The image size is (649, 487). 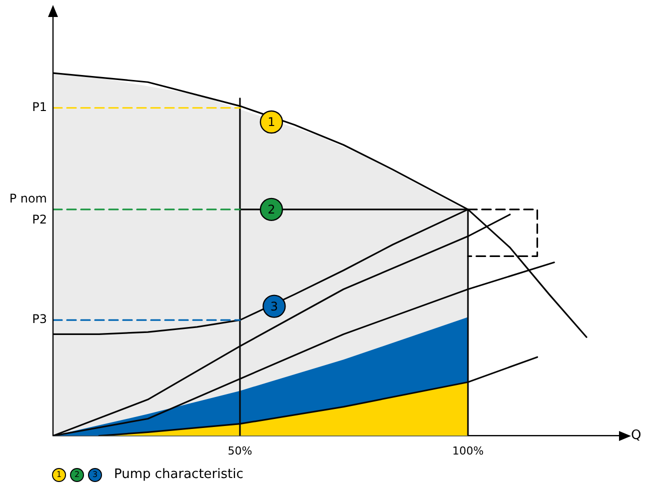 What do you see at coordinates (95, 475) in the screenshot?
I see `numbered-circle-icon: 3` at bounding box center [95, 475].